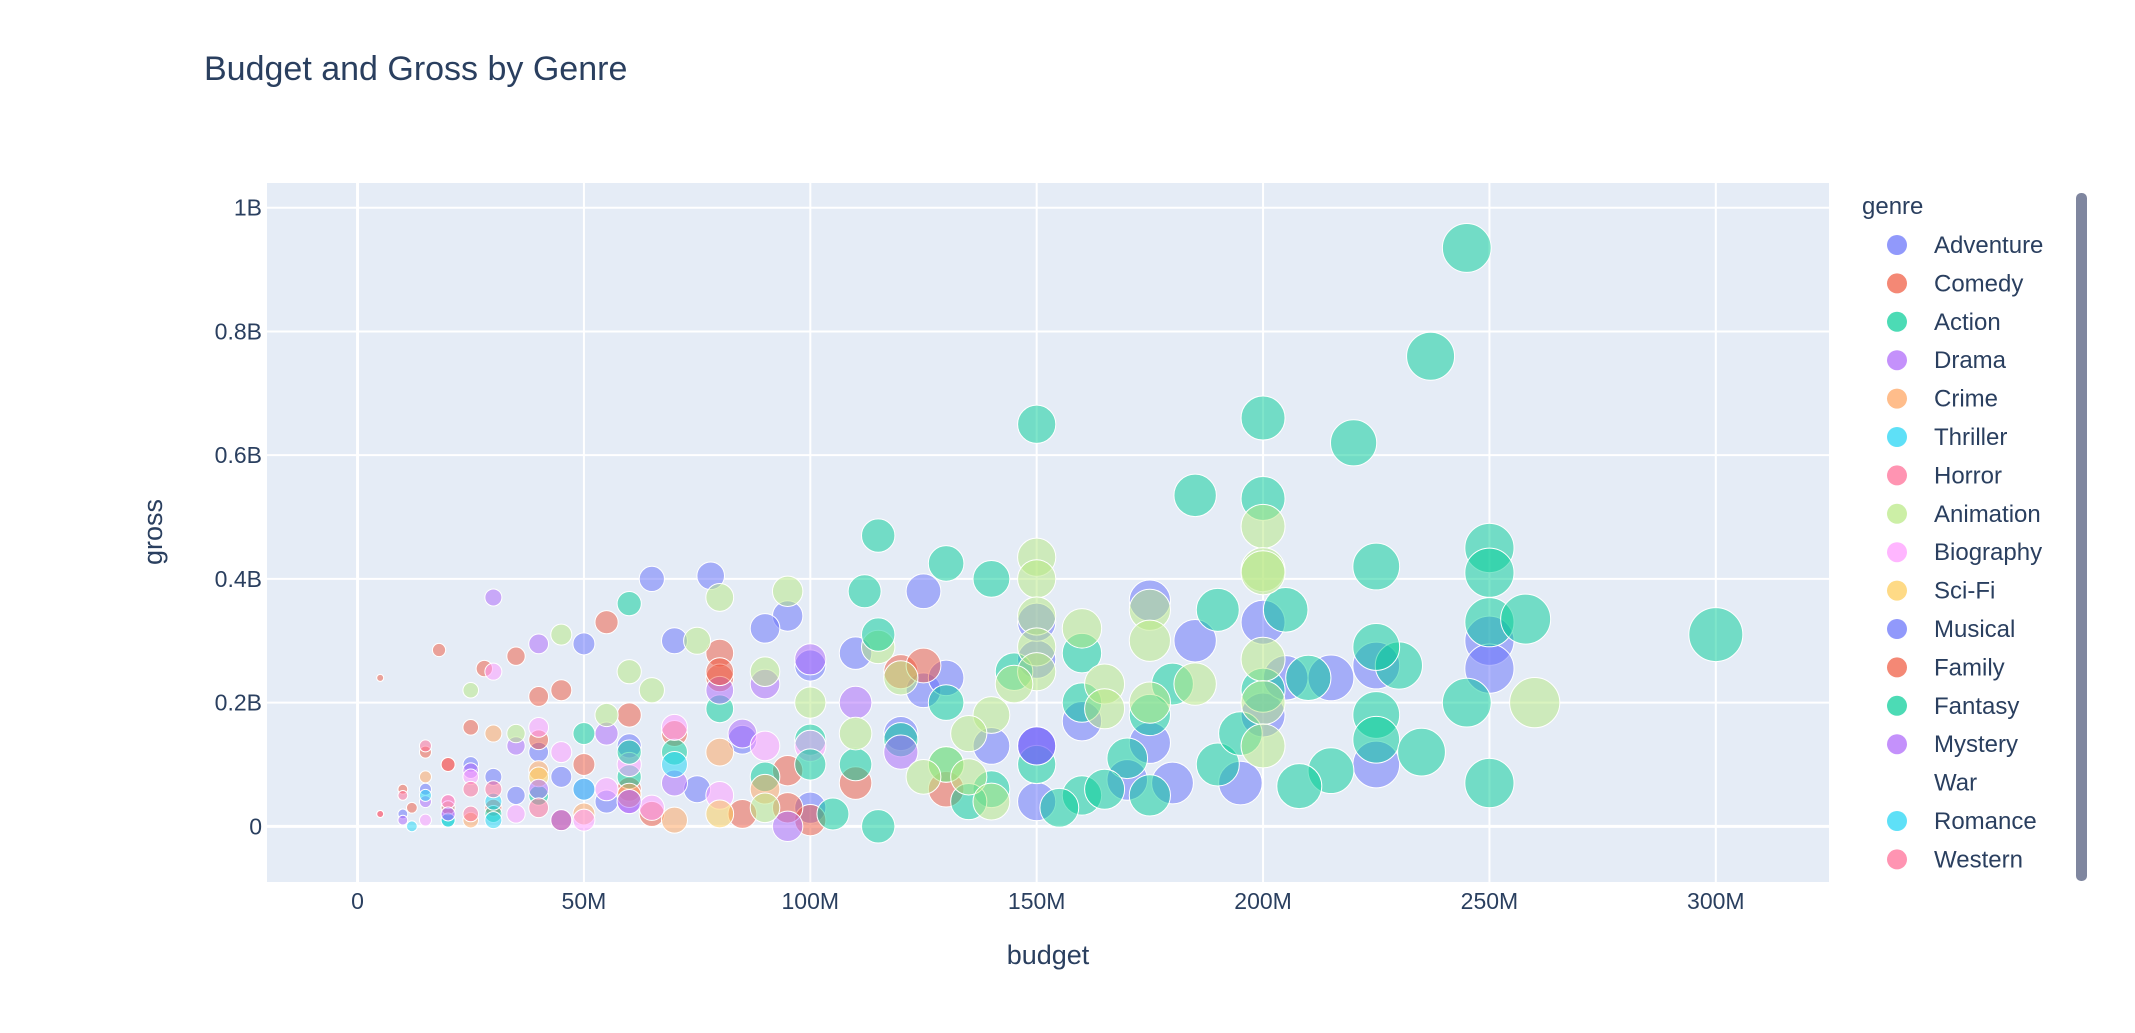 The width and height of the screenshot is (2135, 1033). Describe the element at coordinates (1978, 283) in the screenshot. I see `legend-label: Comedy` at that location.